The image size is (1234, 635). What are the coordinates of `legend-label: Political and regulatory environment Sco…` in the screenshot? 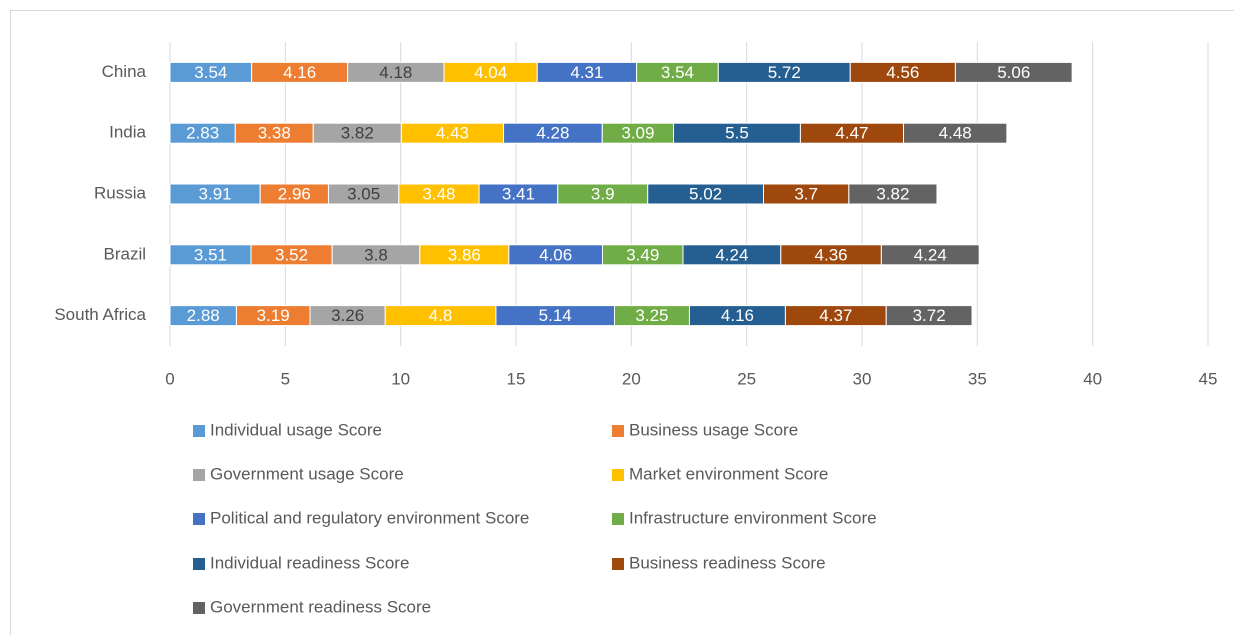 It's located at (369, 517).